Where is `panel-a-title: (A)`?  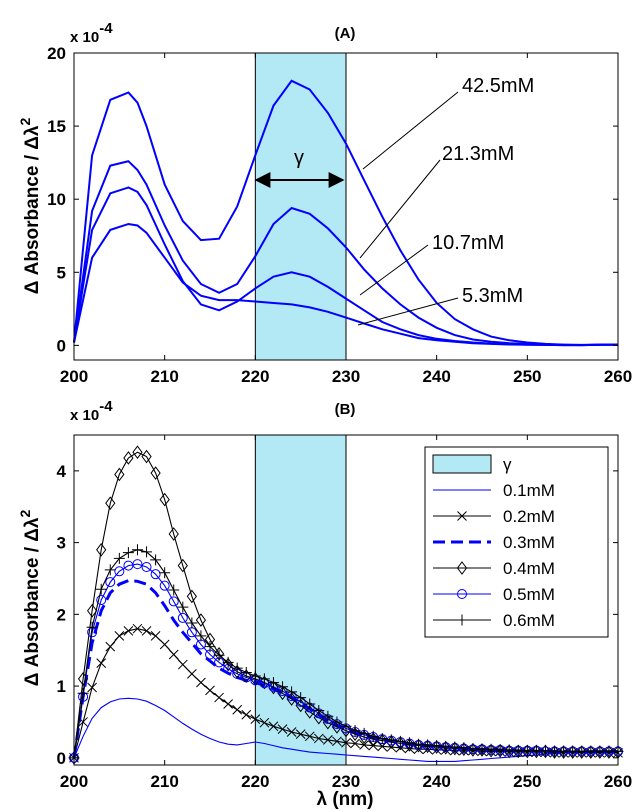
panel-a-title: (A) is located at coordinates (345, 33).